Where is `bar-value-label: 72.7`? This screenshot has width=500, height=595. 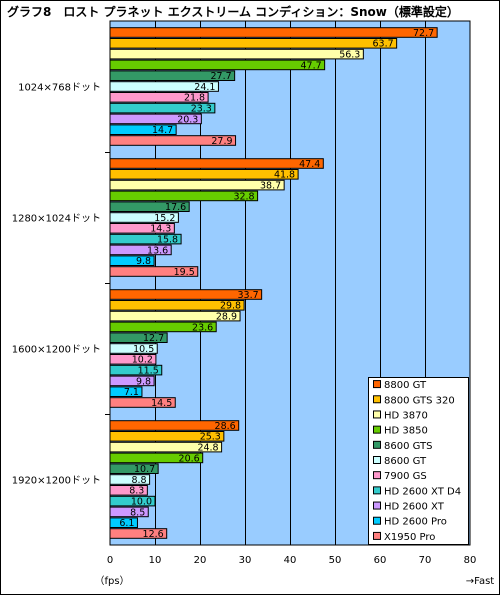 bar-value-label: 72.7 is located at coordinates (423, 33).